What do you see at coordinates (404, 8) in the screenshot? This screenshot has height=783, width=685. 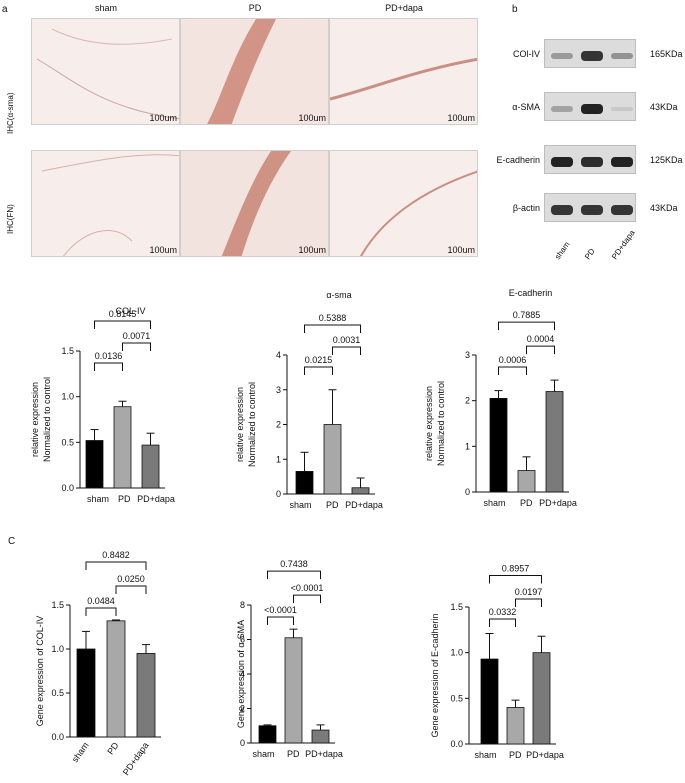 I see `ihc-col-pd-dapa: PD+dapa` at bounding box center [404, 8].